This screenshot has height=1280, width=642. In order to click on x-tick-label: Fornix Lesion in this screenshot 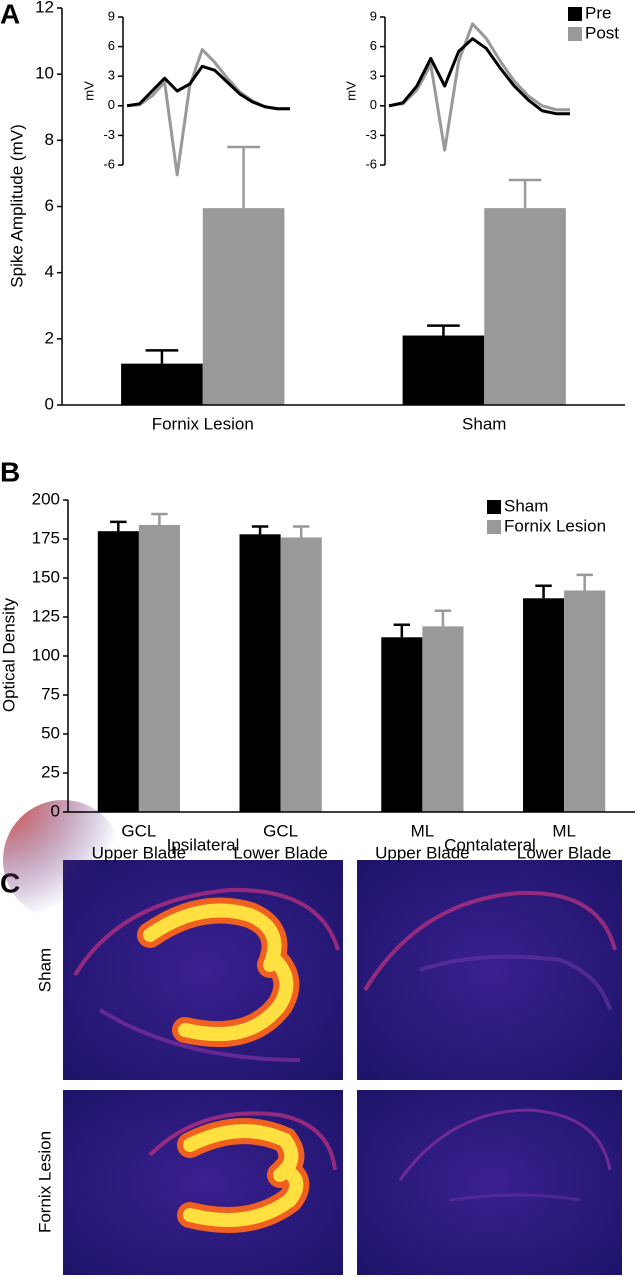, I will do `click(203, 423)`.